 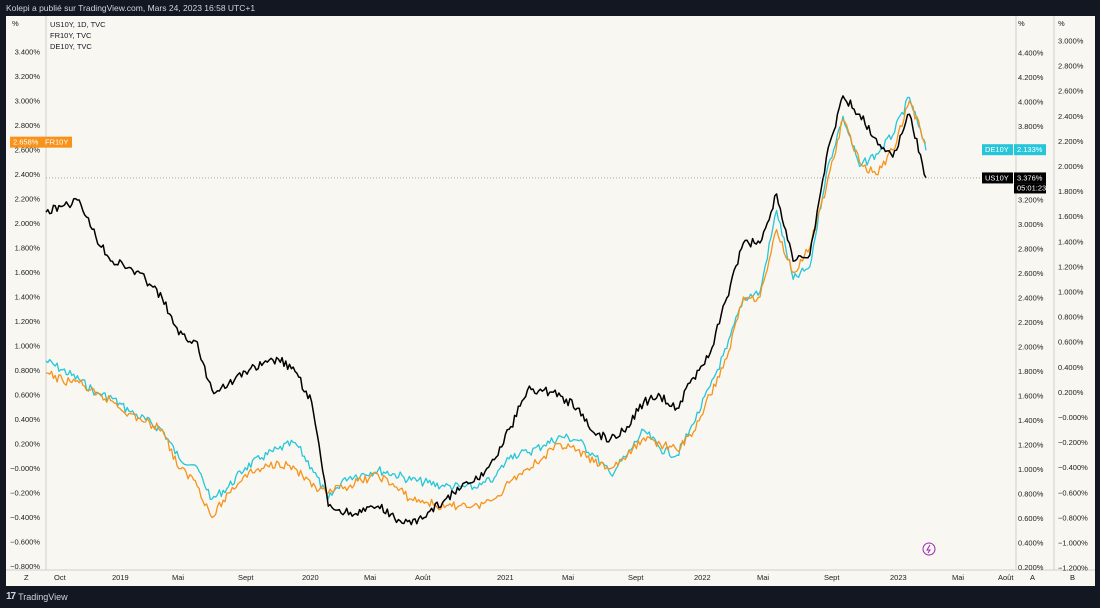 I want to click on left-axis-tick-label: 3.000%, so click(x=28, y=101).